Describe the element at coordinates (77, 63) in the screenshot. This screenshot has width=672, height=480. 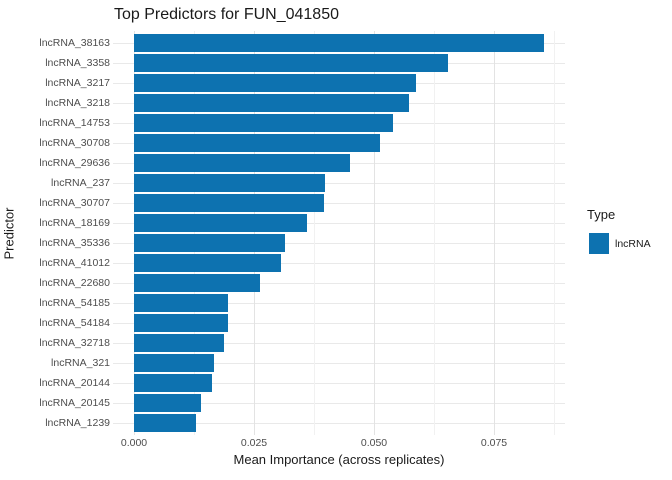
I see `y-tick-label: lncRNA_3358` at that location.